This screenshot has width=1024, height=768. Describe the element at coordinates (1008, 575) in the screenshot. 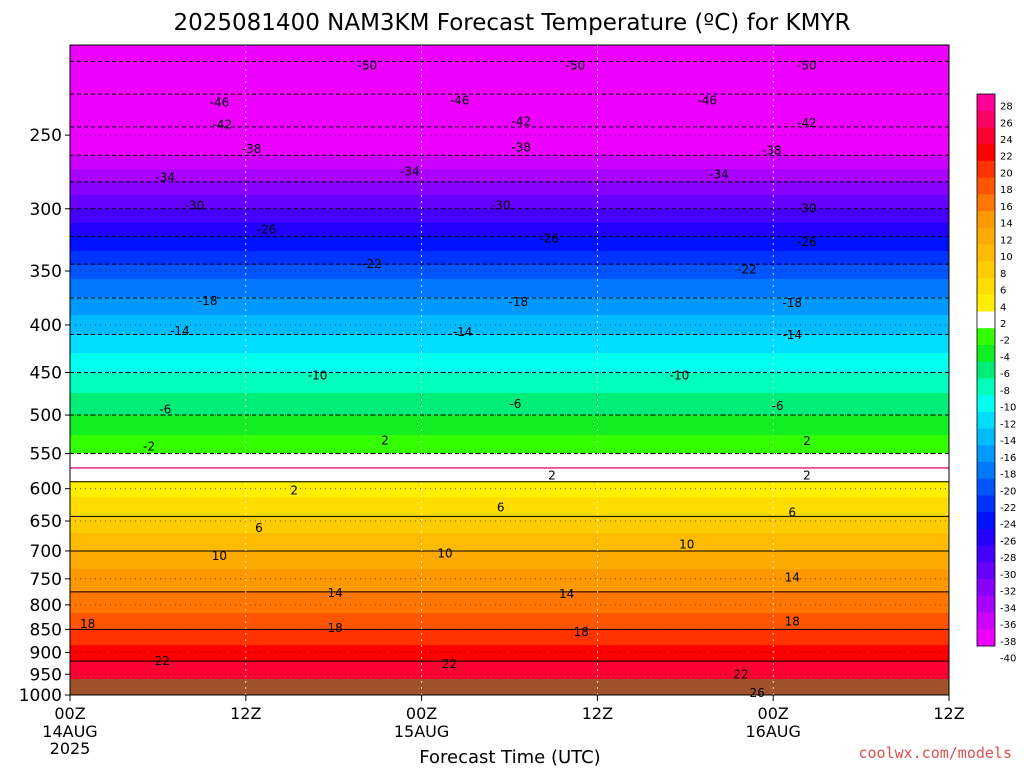

I see `colorbar-label: -30` at that location.